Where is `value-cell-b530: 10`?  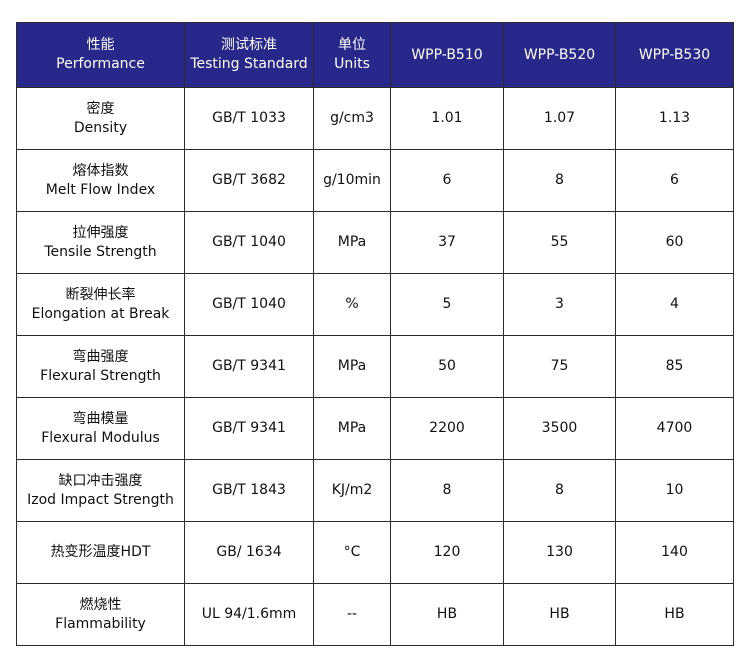
value-cell-b530: 10 is located at coordinates (674, 490).